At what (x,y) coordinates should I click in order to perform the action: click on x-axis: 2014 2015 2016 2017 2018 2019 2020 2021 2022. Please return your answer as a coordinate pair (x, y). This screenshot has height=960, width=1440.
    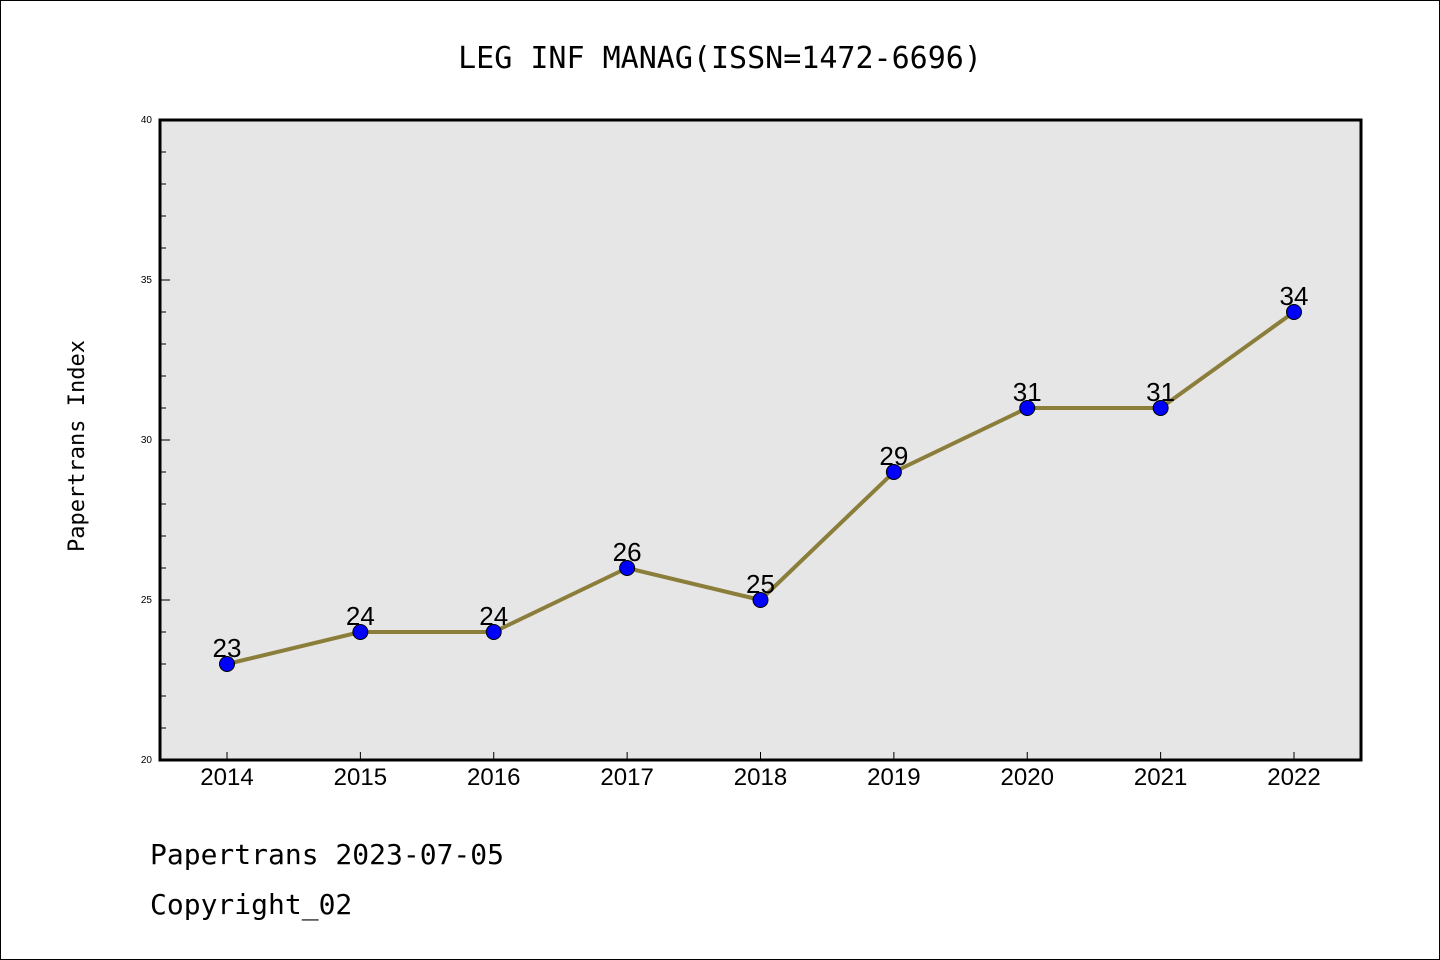
    Looking at the image, I should click on (760, 771).